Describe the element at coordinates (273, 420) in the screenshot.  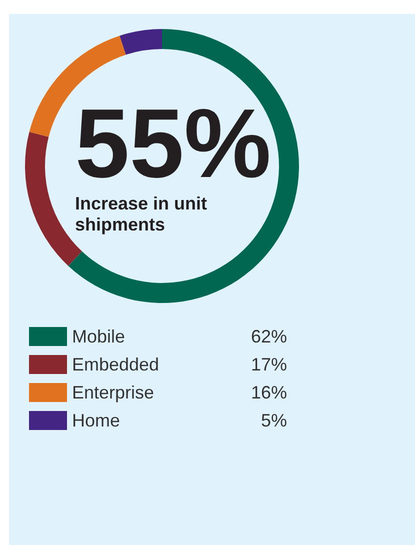
I see `data-label: 5%` at that location.